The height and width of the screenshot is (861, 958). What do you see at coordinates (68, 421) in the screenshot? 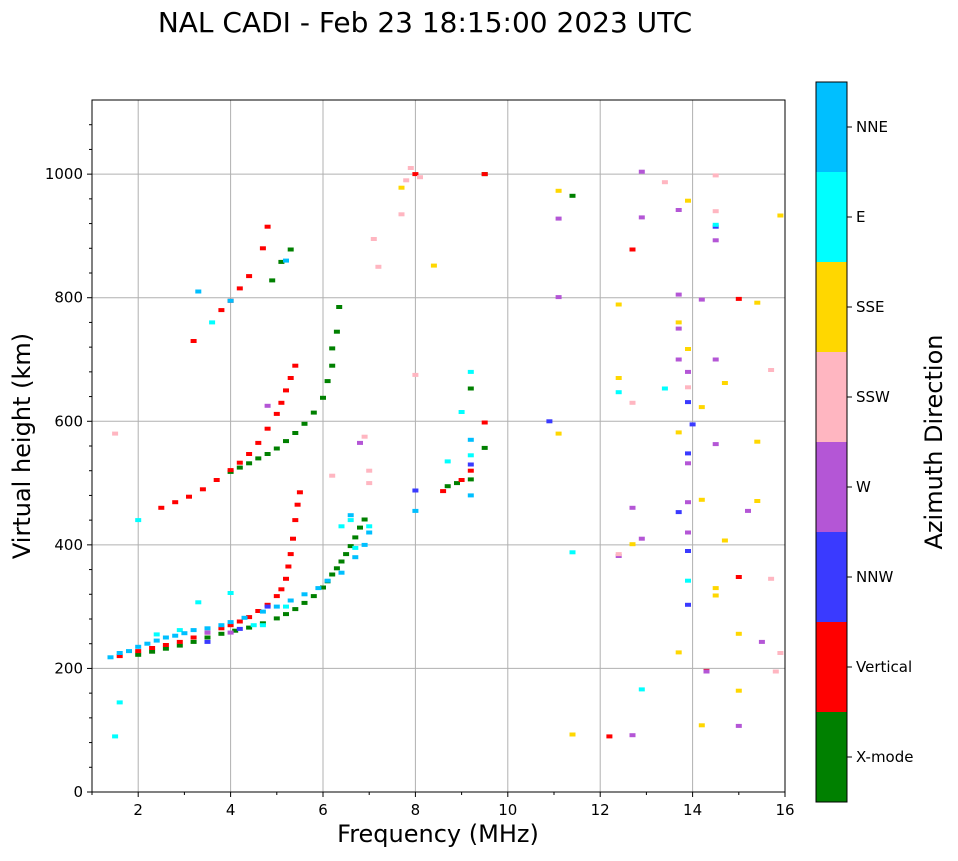
I see `y-tick-label: 600` at bounding box center [68, 421].